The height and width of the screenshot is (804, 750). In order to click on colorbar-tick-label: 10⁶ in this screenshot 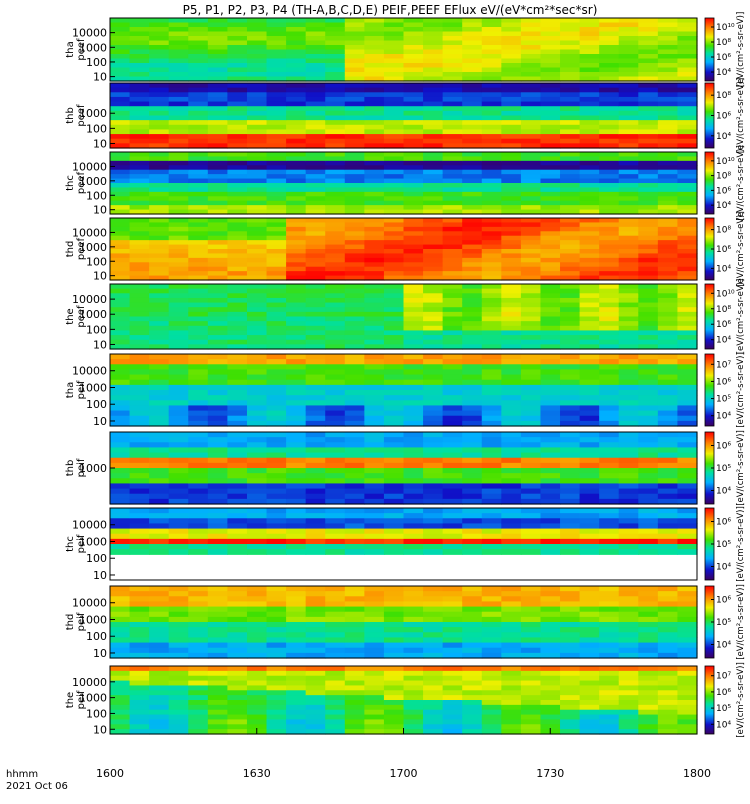, I will do `click(723, 693)`.